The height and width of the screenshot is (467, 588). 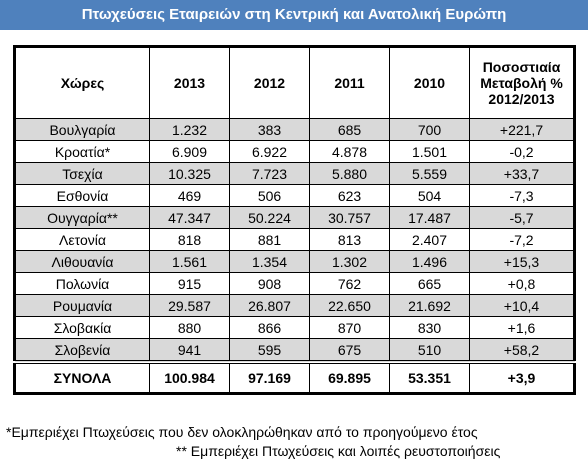 I want to click on table-cell: 665, so click(x=429, y=283).